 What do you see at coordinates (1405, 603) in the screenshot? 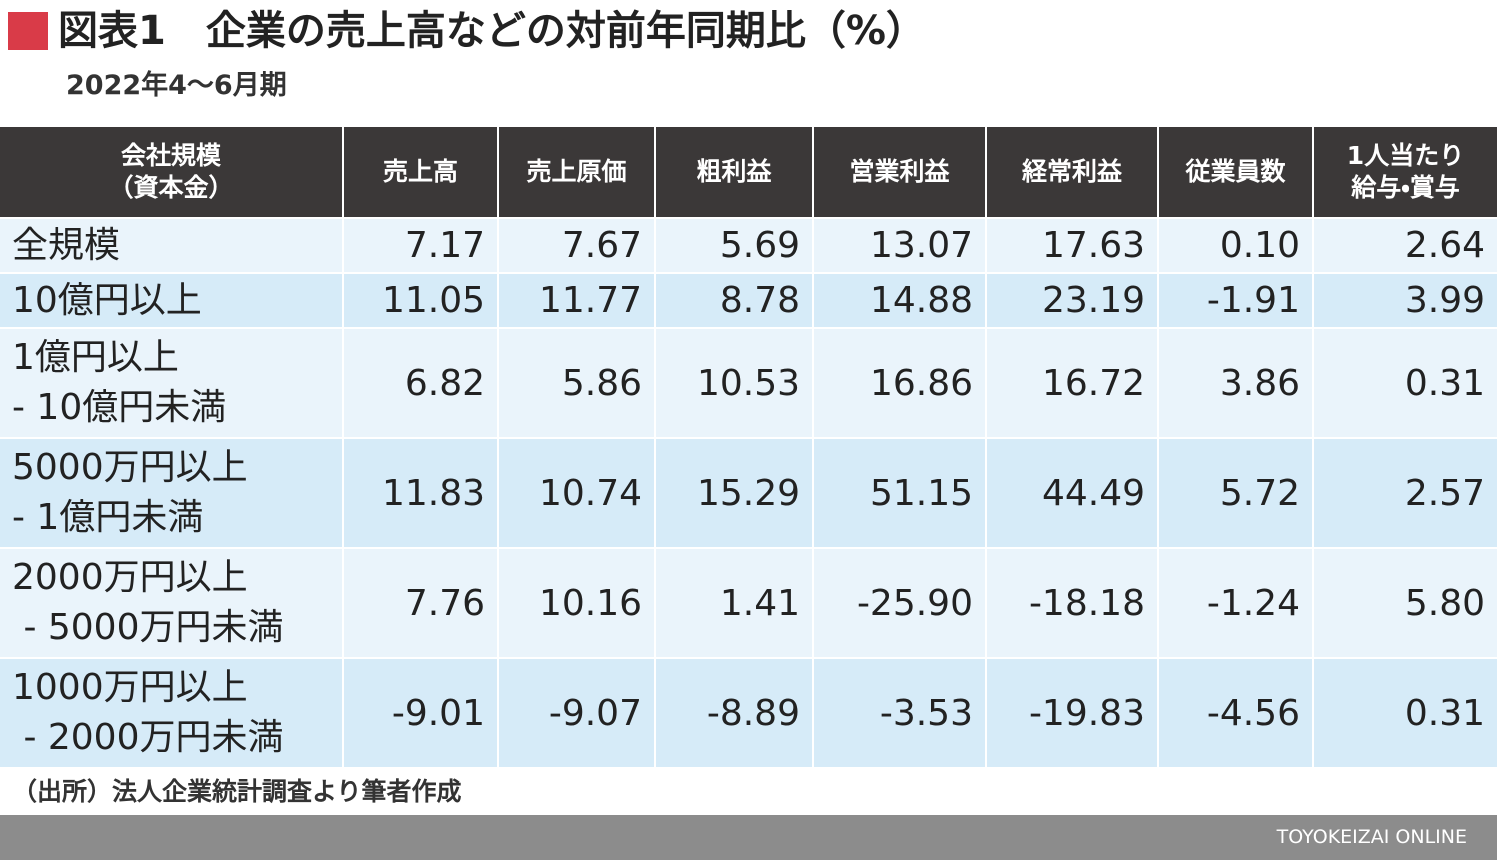
I see `cell: 5.80` at bounding box center [1405, 603].